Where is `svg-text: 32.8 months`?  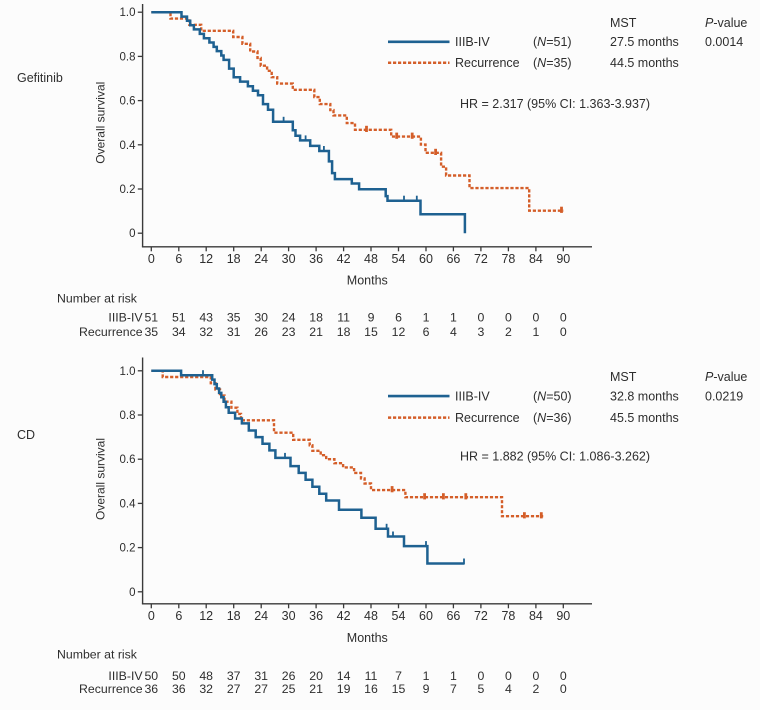
svg-text: 32.8 months is located at coordinates (644, 396).